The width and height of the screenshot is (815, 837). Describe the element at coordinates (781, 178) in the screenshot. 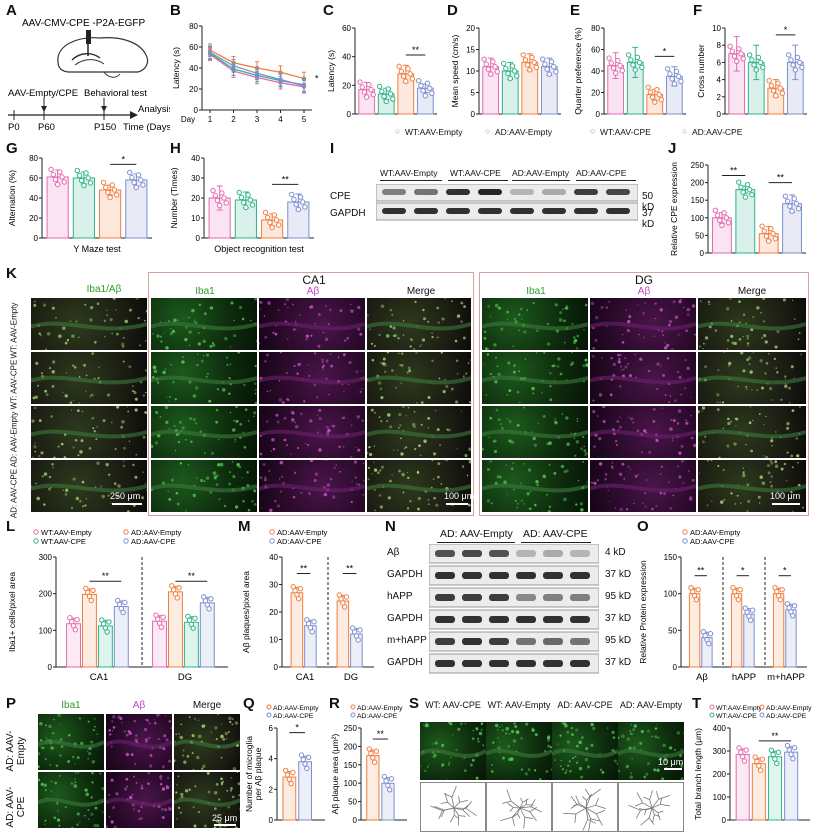

I see `significance-label: **` at that location.